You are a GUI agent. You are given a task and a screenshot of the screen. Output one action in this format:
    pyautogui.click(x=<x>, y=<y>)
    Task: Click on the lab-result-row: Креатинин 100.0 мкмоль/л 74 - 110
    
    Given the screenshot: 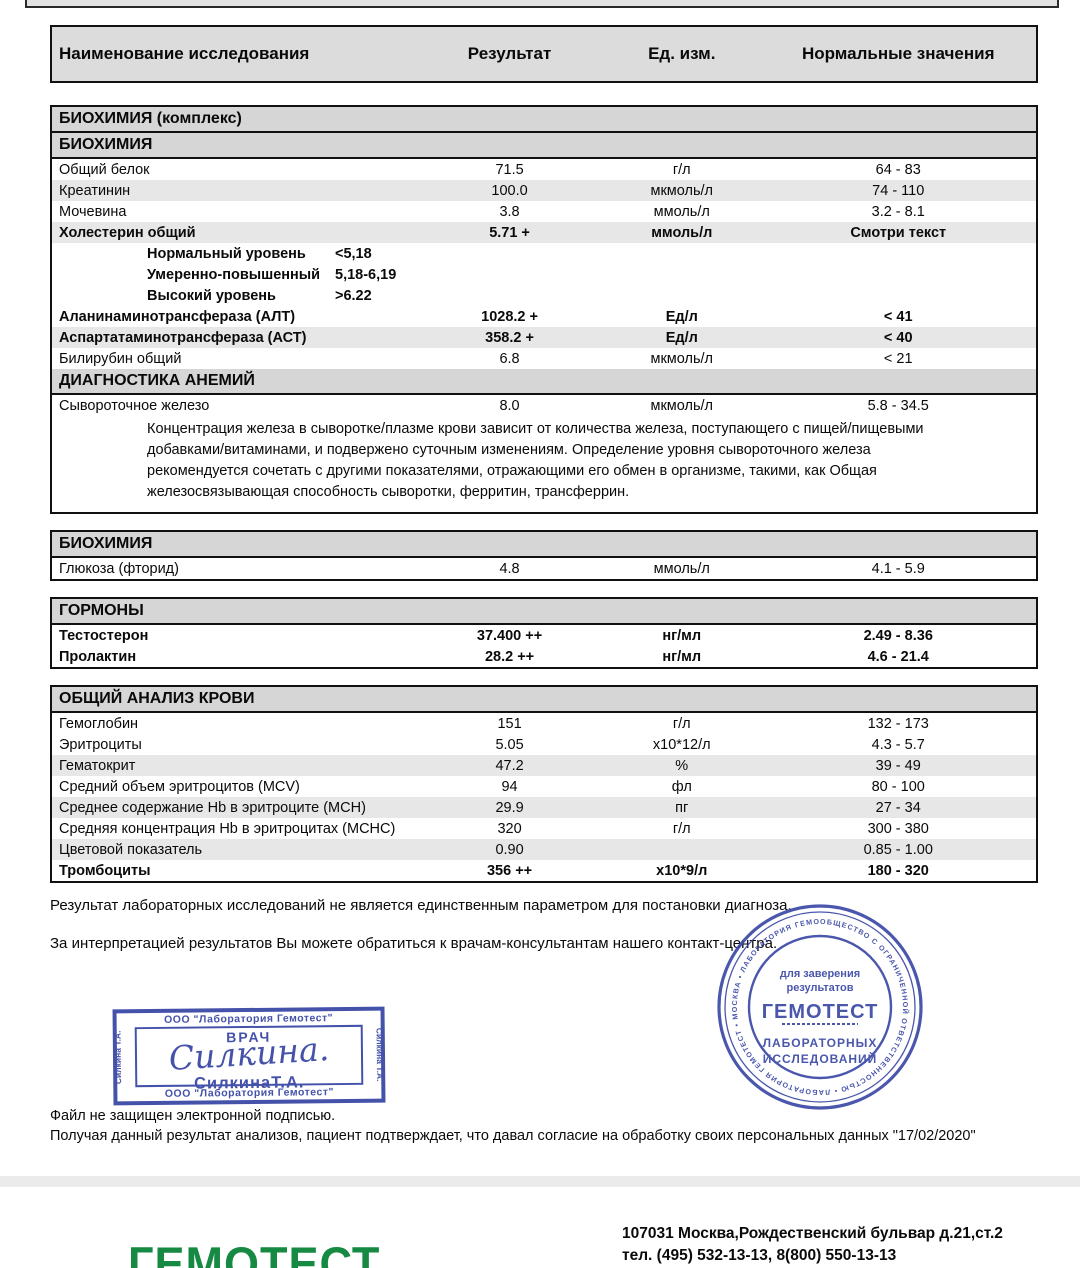 What is the action you would take?
    pyautogui.click(x=544, y=190)
    